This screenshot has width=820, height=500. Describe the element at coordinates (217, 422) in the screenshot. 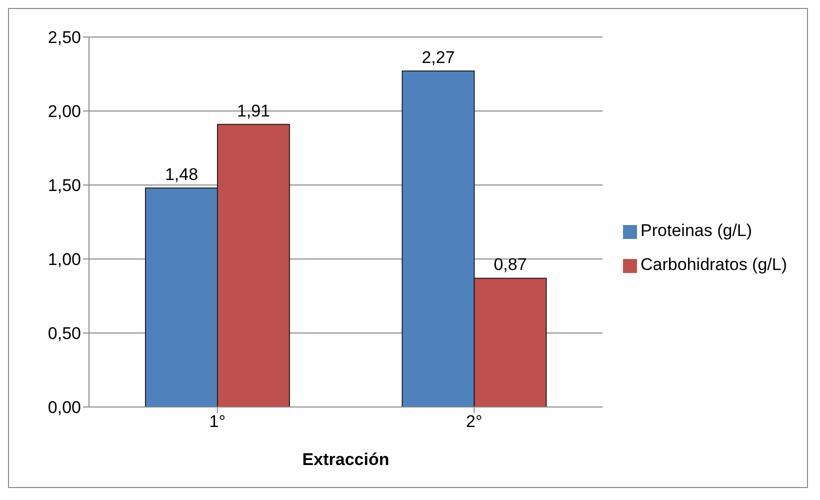

I see `x-tick-label: 1°` at that location.